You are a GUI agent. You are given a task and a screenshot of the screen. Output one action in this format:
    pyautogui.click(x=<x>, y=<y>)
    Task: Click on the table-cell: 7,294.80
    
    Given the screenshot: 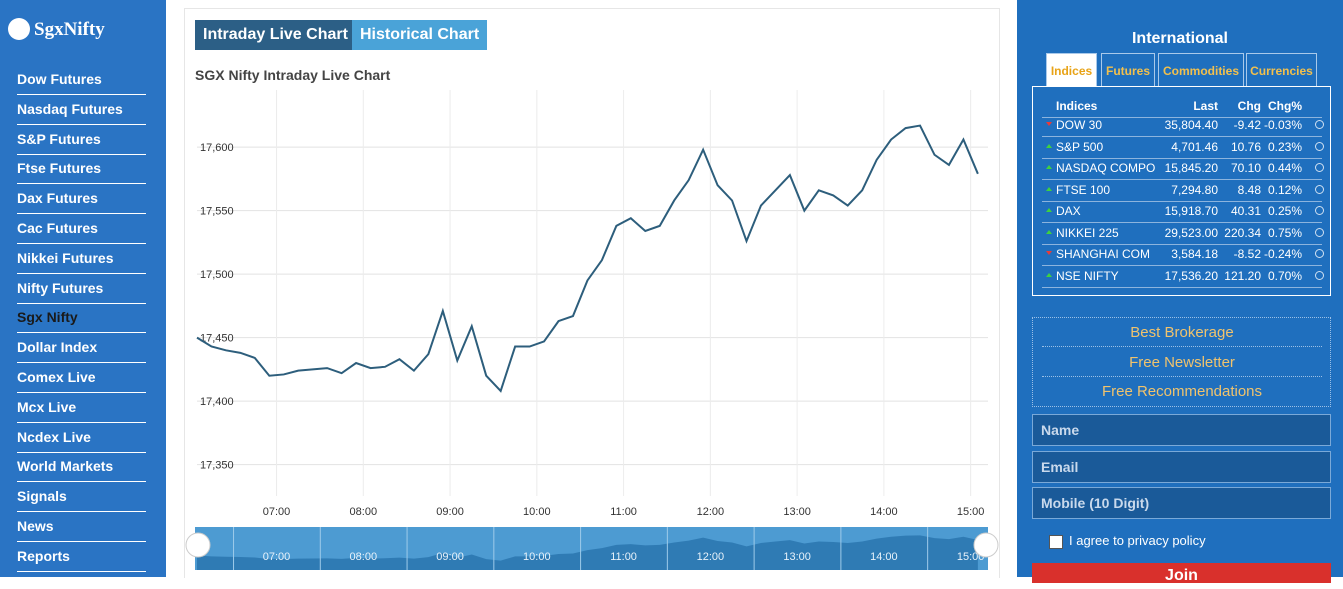 What is the action you would take?
    pyautogui.click(x=1194, y=189)
    